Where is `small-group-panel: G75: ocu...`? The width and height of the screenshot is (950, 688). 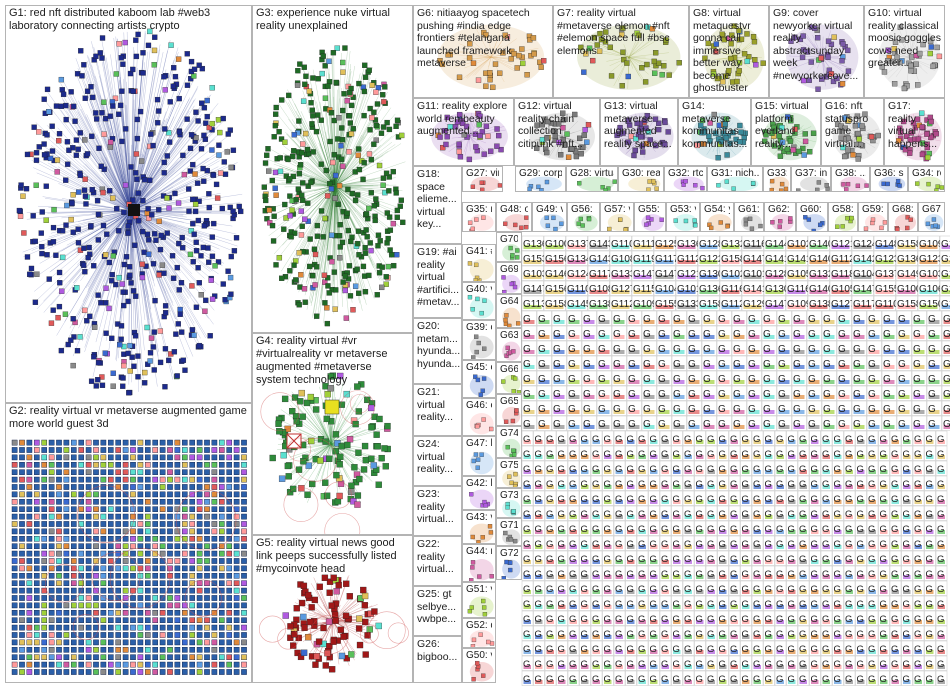 small-group-panel: G75: ocu... is located at coordinates (509, 473).